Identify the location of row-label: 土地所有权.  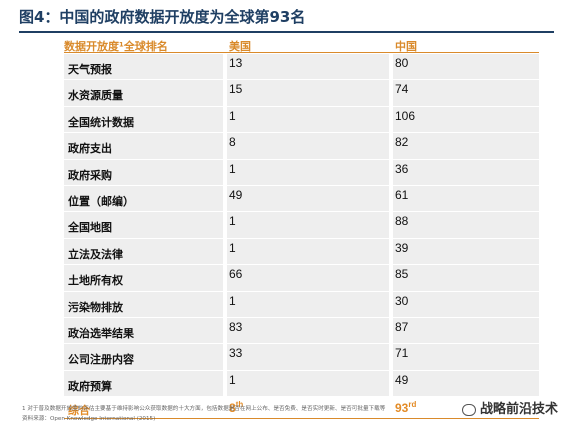
(95, 281).